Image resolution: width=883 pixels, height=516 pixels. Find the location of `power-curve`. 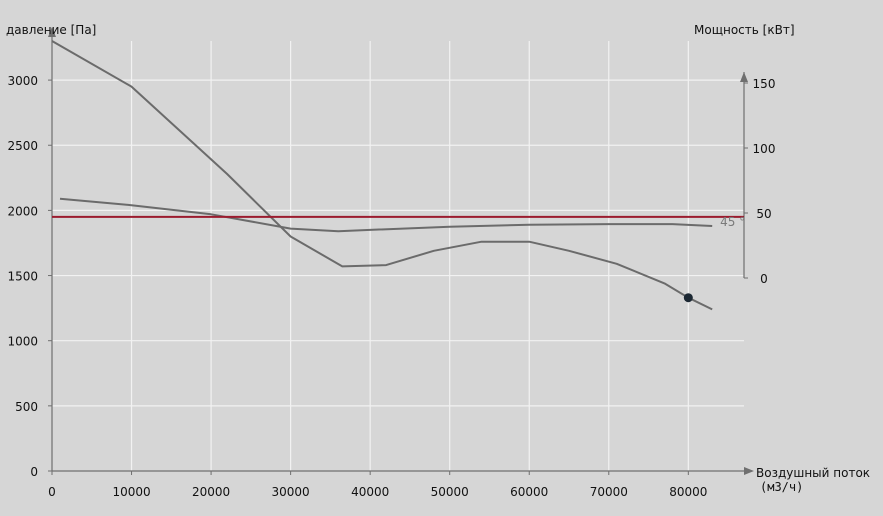

power-curve is located at coordinates (386, 215).